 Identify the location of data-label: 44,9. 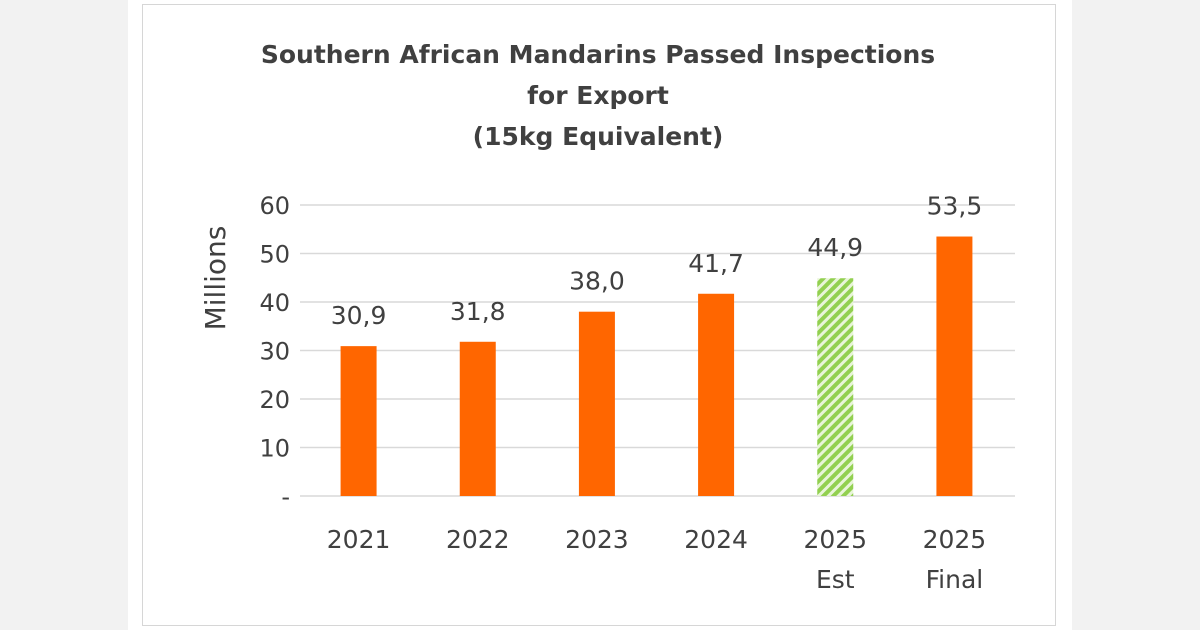
(835, 247).